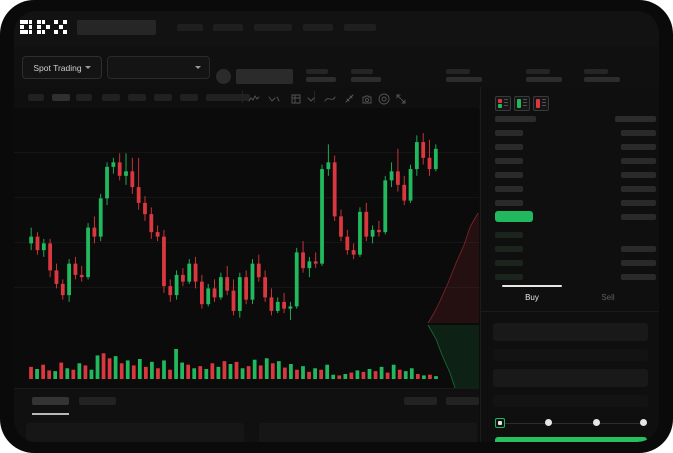  I want to click on chevron-down-icon, so click(311, 98).